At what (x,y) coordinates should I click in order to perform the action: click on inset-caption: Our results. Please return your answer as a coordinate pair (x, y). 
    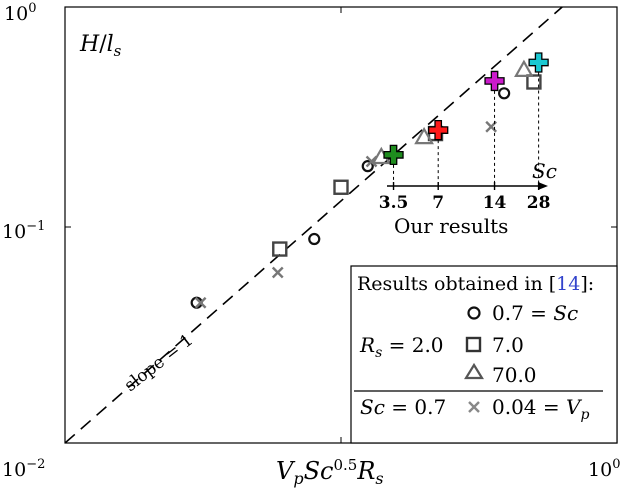
    Looking at the image, I should click on (451, 226).